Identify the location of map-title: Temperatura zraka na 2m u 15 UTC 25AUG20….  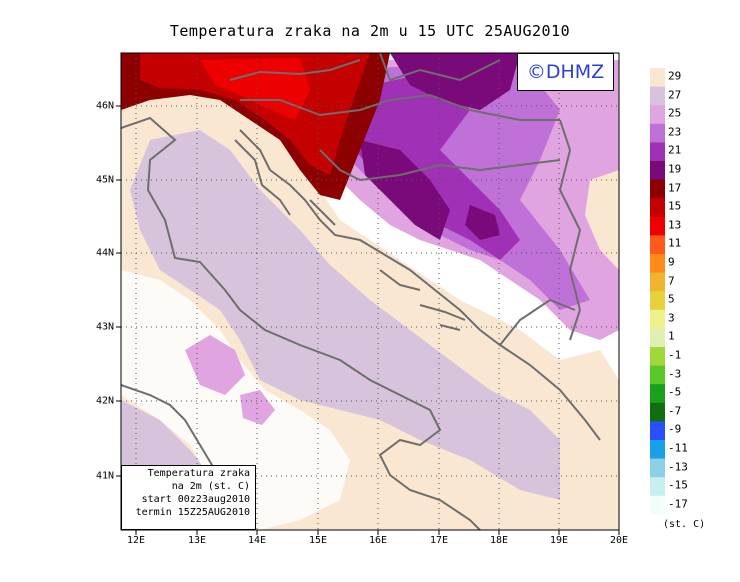
(370, 31).